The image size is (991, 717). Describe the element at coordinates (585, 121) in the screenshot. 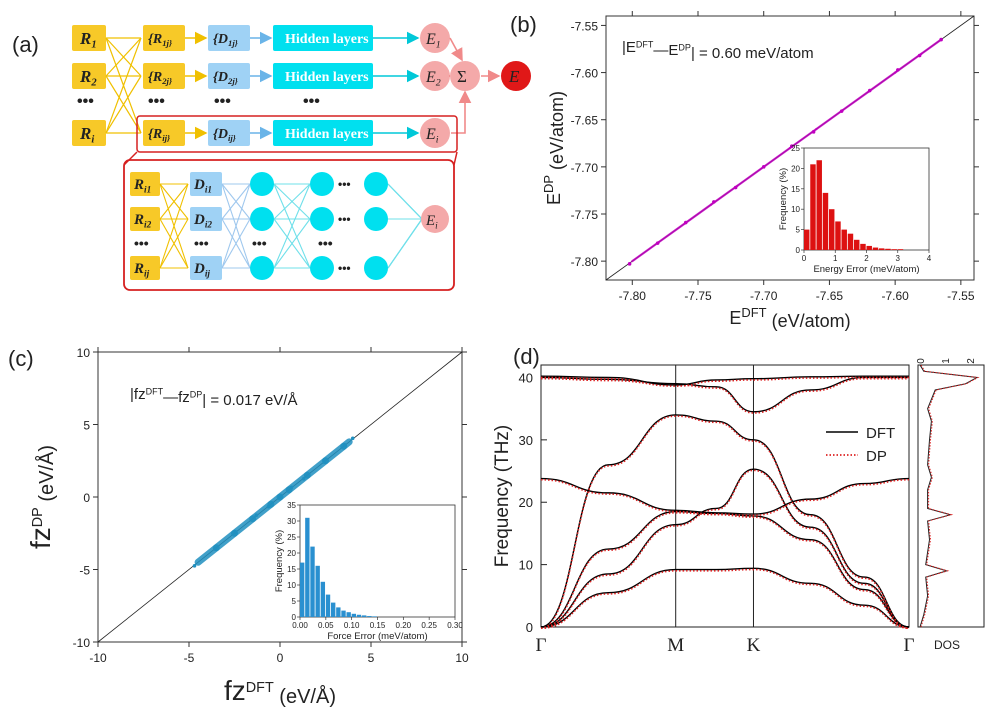

I see `y-tick-label: -7.65` at that location.